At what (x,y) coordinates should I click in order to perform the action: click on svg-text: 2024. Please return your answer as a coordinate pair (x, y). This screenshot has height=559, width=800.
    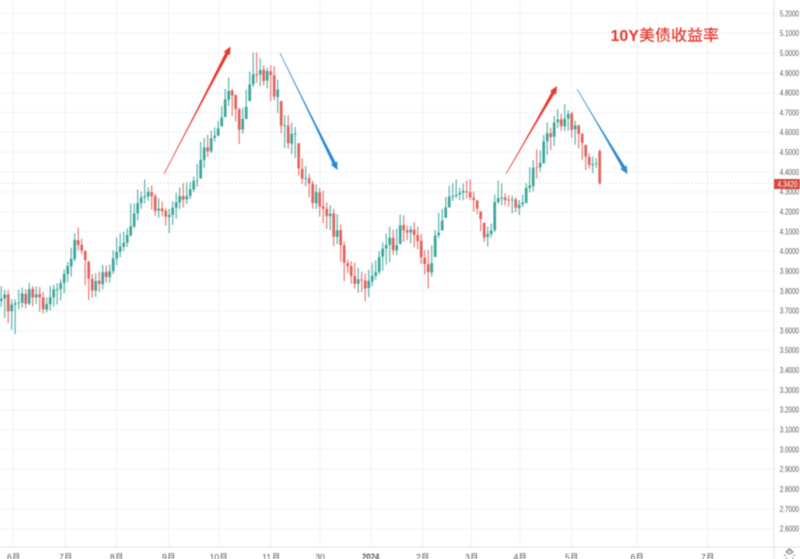
    Looking at the image, I should click on (371, 555).